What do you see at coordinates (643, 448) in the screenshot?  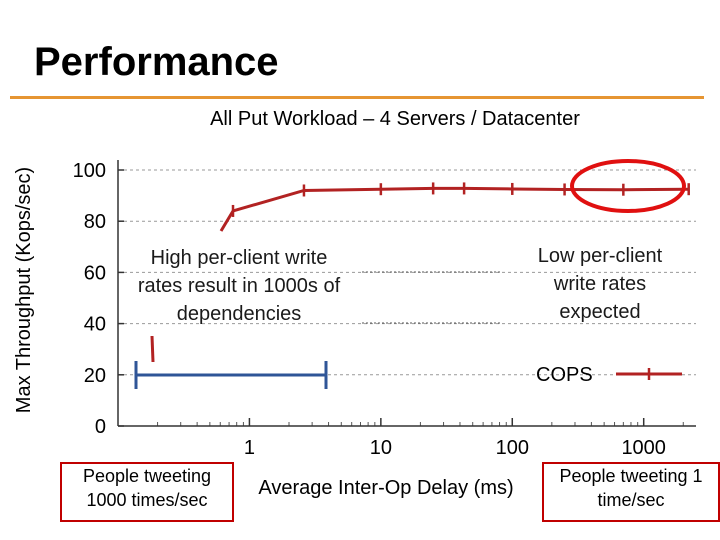 I see `x-tick-label: 1000` at bounding box center [643, 448].